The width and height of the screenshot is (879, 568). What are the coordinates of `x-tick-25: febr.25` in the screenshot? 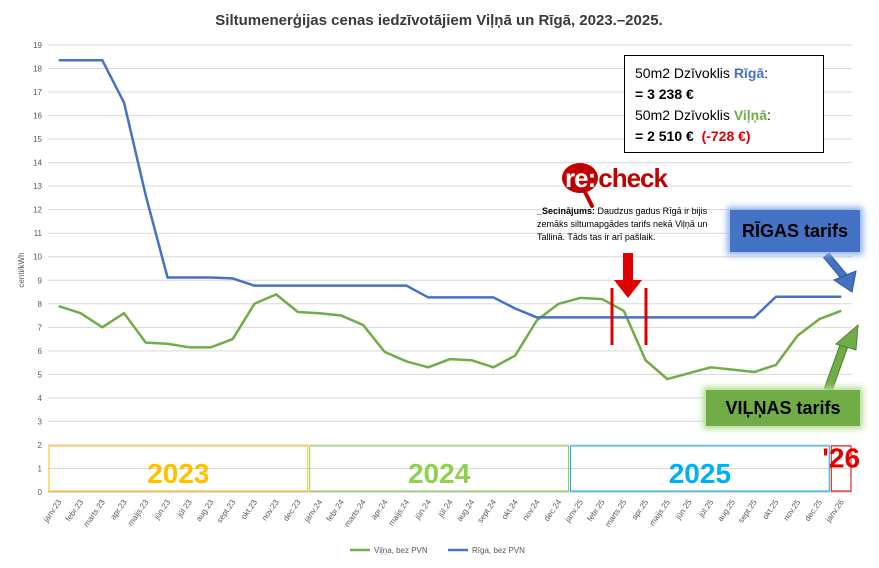 It's located at (596, 511).